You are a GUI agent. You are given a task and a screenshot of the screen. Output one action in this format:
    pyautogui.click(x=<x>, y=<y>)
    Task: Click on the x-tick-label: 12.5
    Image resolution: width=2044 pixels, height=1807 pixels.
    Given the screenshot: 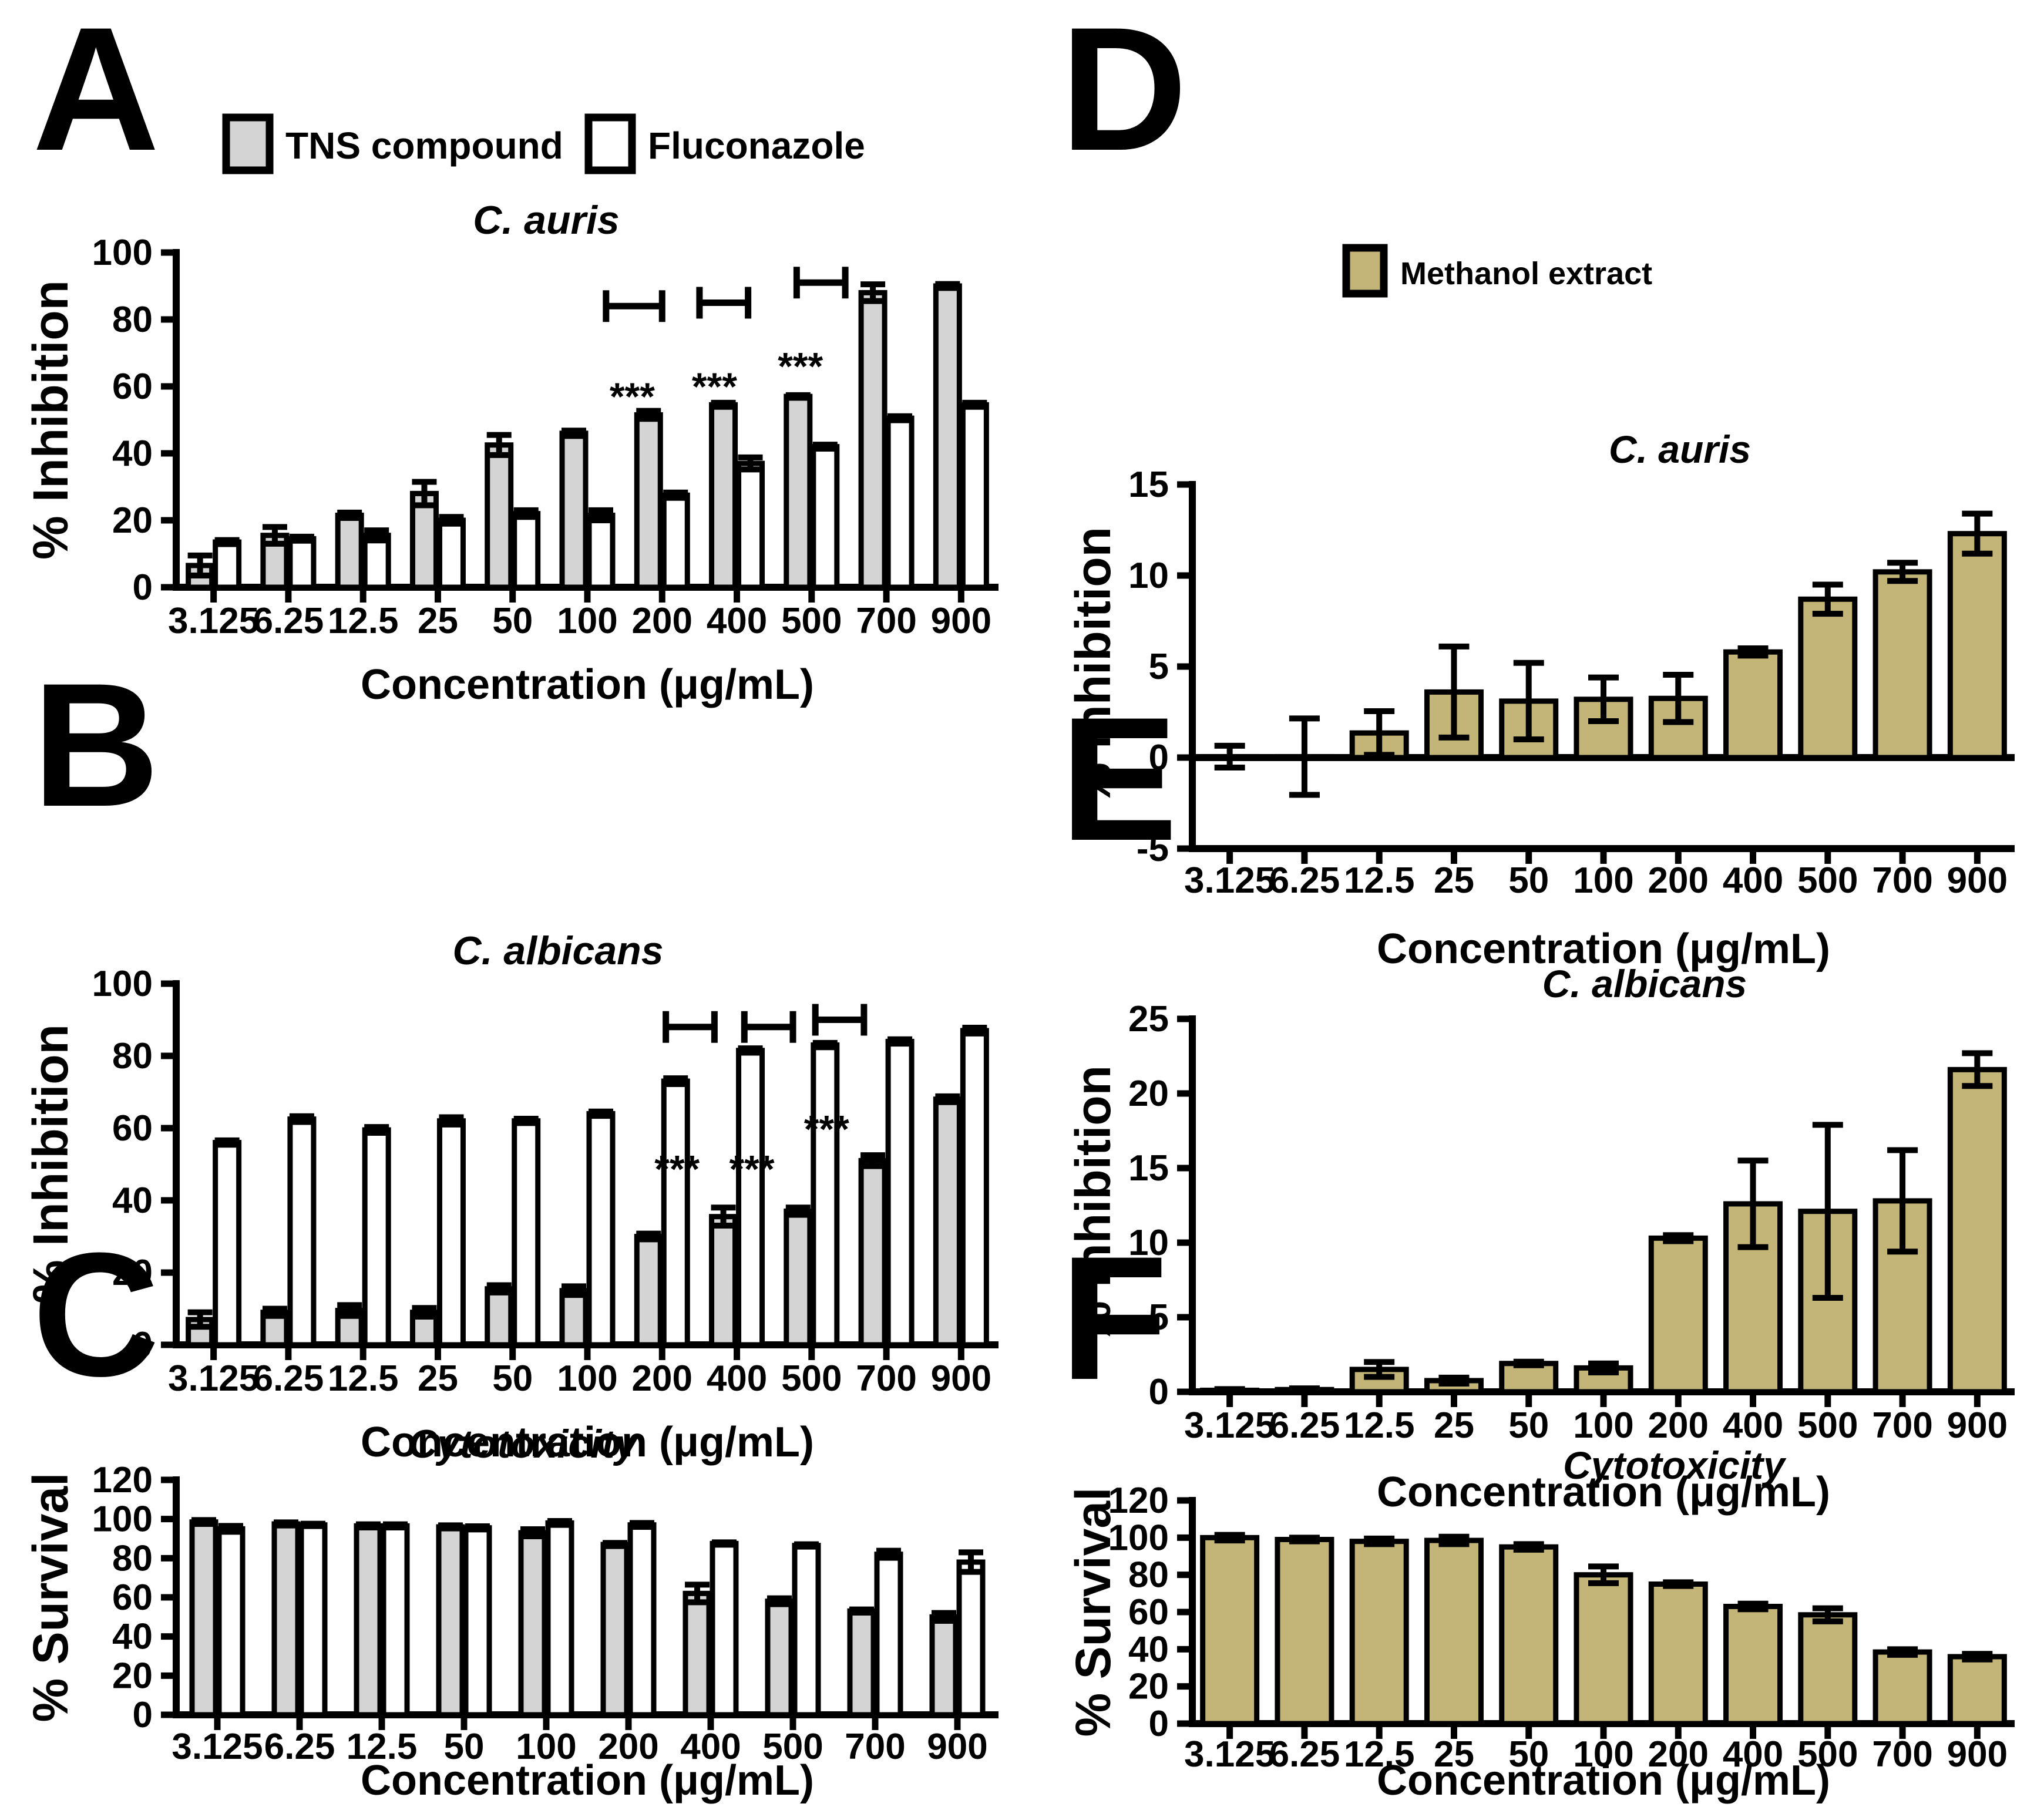 What is the action you would take?
    pyautogui.click(x=1379, y=881)
    